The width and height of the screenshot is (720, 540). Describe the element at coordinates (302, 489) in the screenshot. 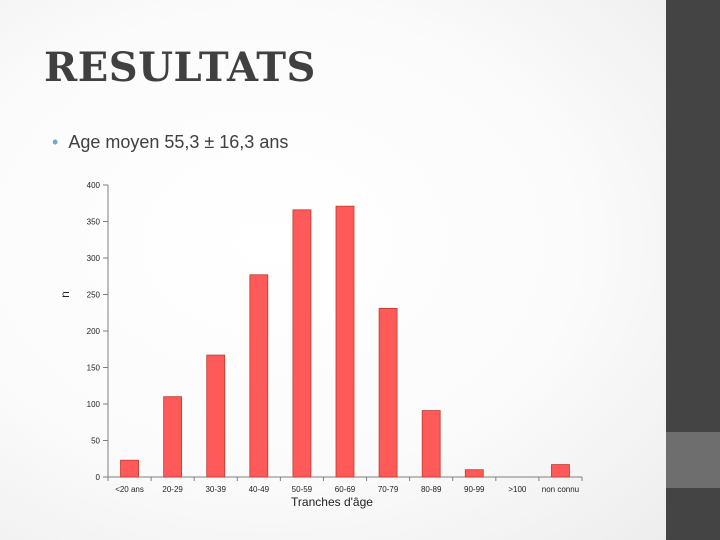

I see `x-tick-label: 50-59` at that location.